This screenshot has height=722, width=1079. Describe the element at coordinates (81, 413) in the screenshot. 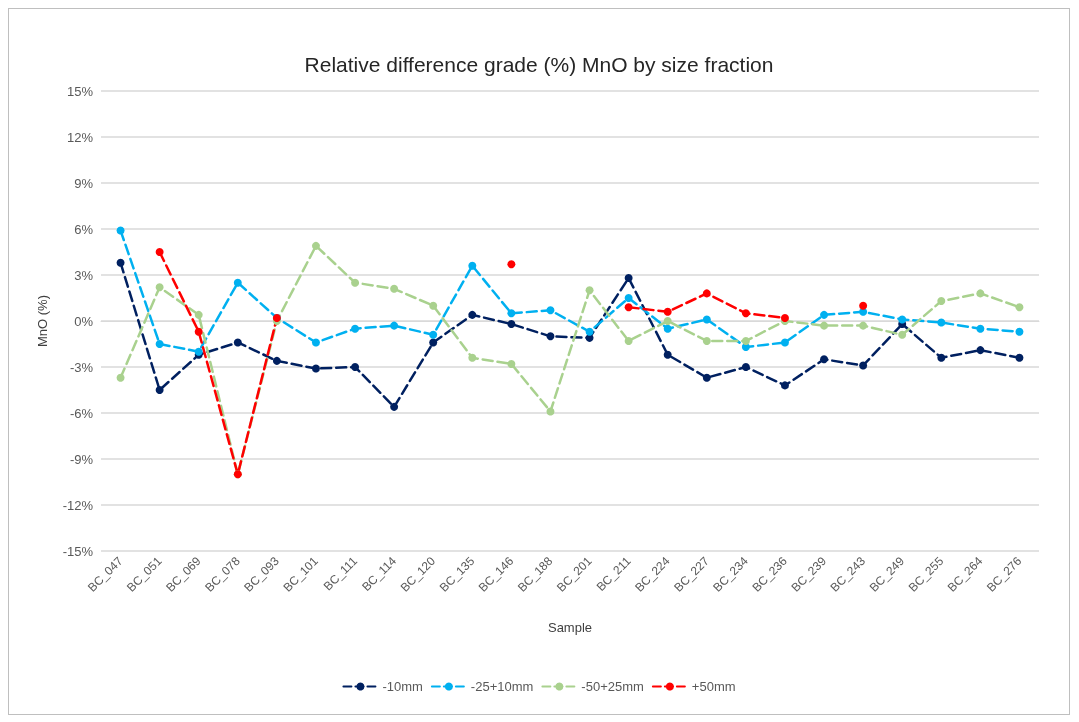

I see `y-tick-label: -6%` at that location.